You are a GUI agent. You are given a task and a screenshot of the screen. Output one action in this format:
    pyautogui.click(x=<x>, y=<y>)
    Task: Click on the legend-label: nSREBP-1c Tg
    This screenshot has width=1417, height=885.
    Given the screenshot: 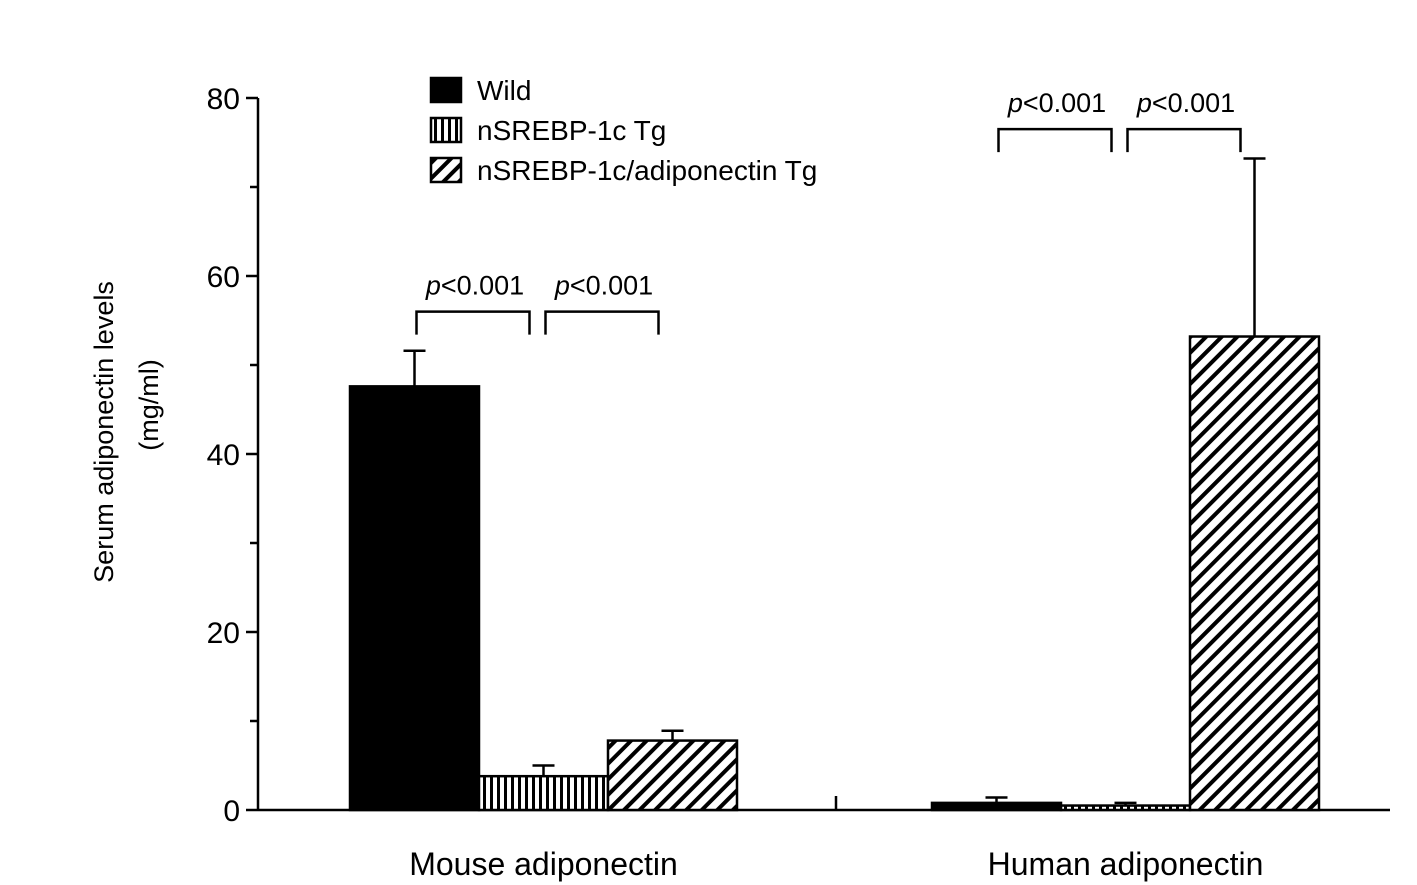 What is the action you would take?
    pyautogui.click(x=571, y=130)
    